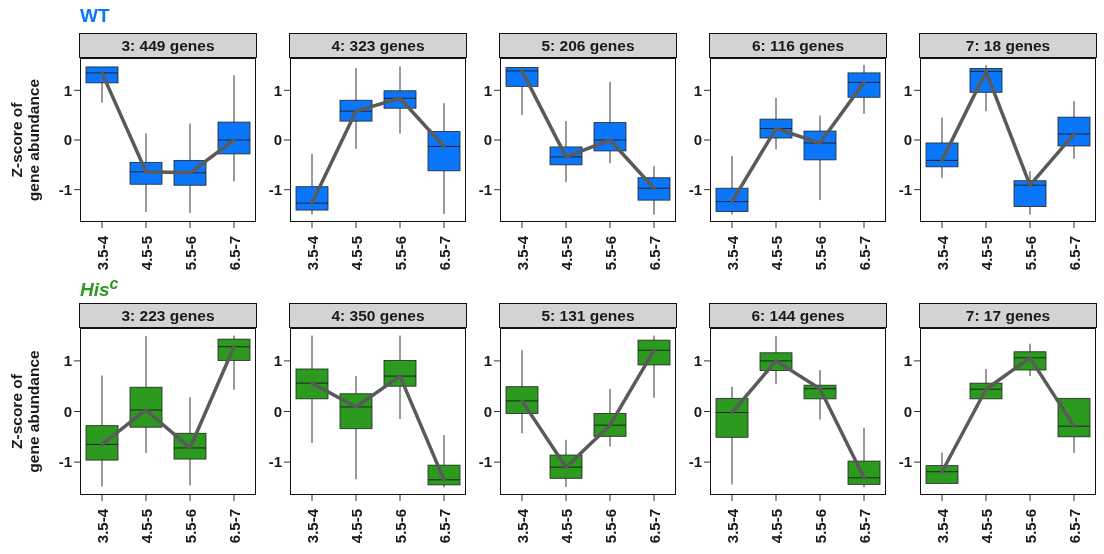  What do you see at coordinates (378, 45) in the screenshot?
I see `chart-title: 4: 323 genes` at bounding box center [378, 45].